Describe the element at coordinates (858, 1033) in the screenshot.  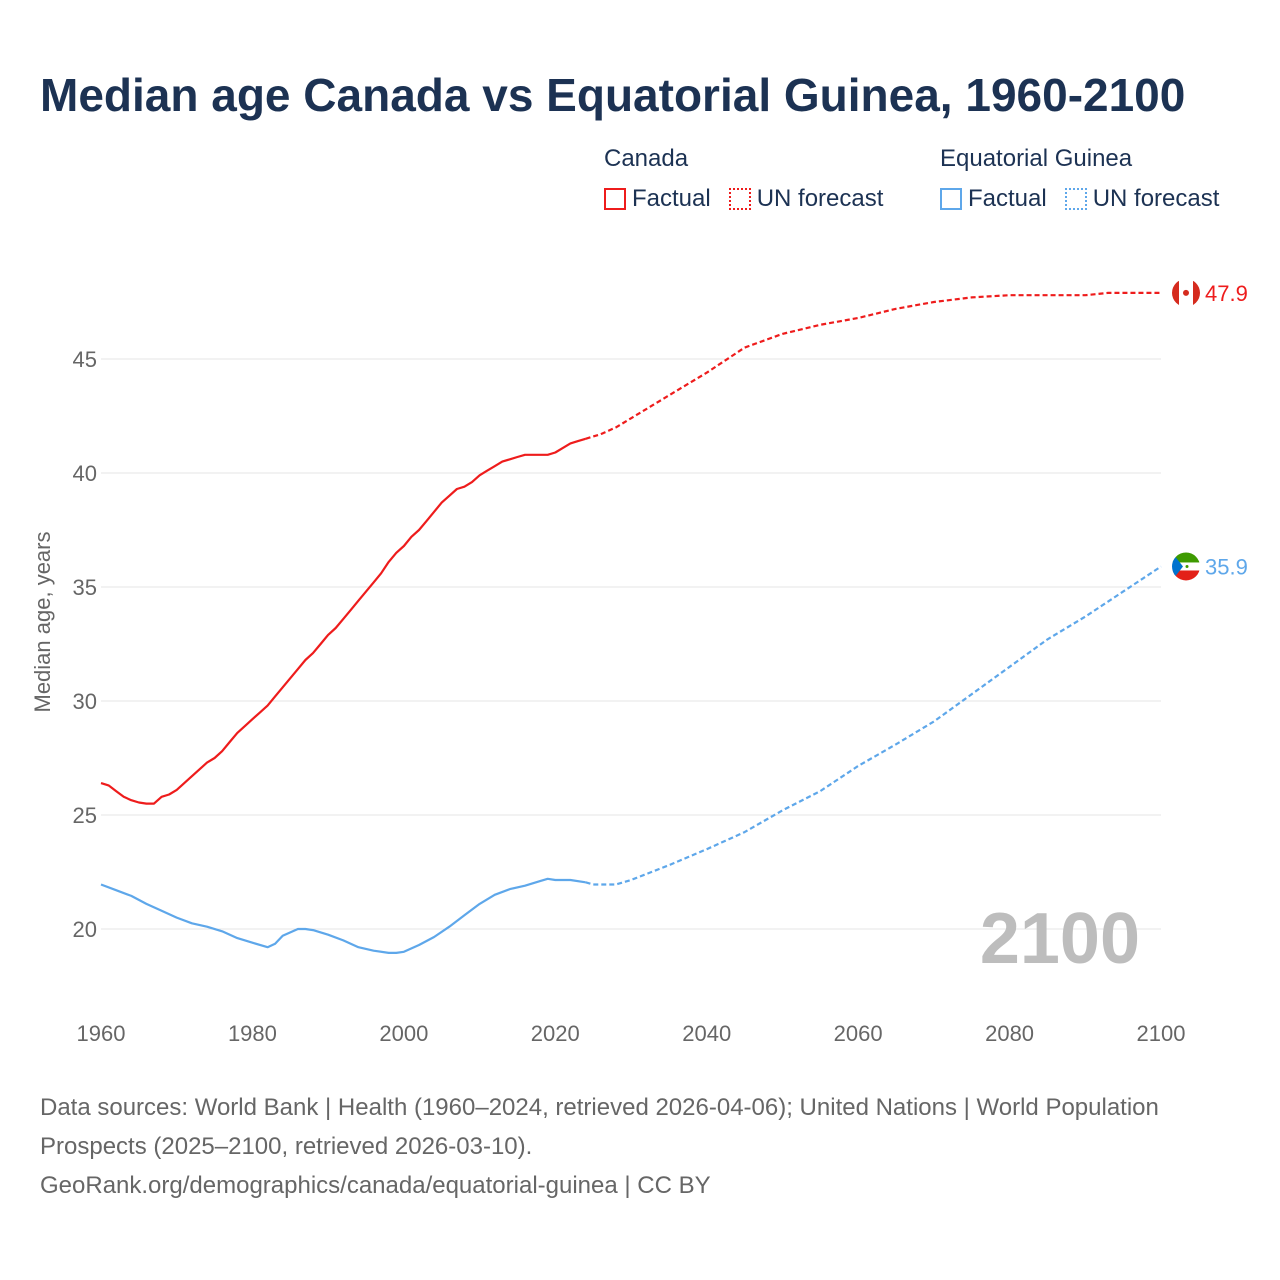
I see `x-tick-label: 2060` at that location.